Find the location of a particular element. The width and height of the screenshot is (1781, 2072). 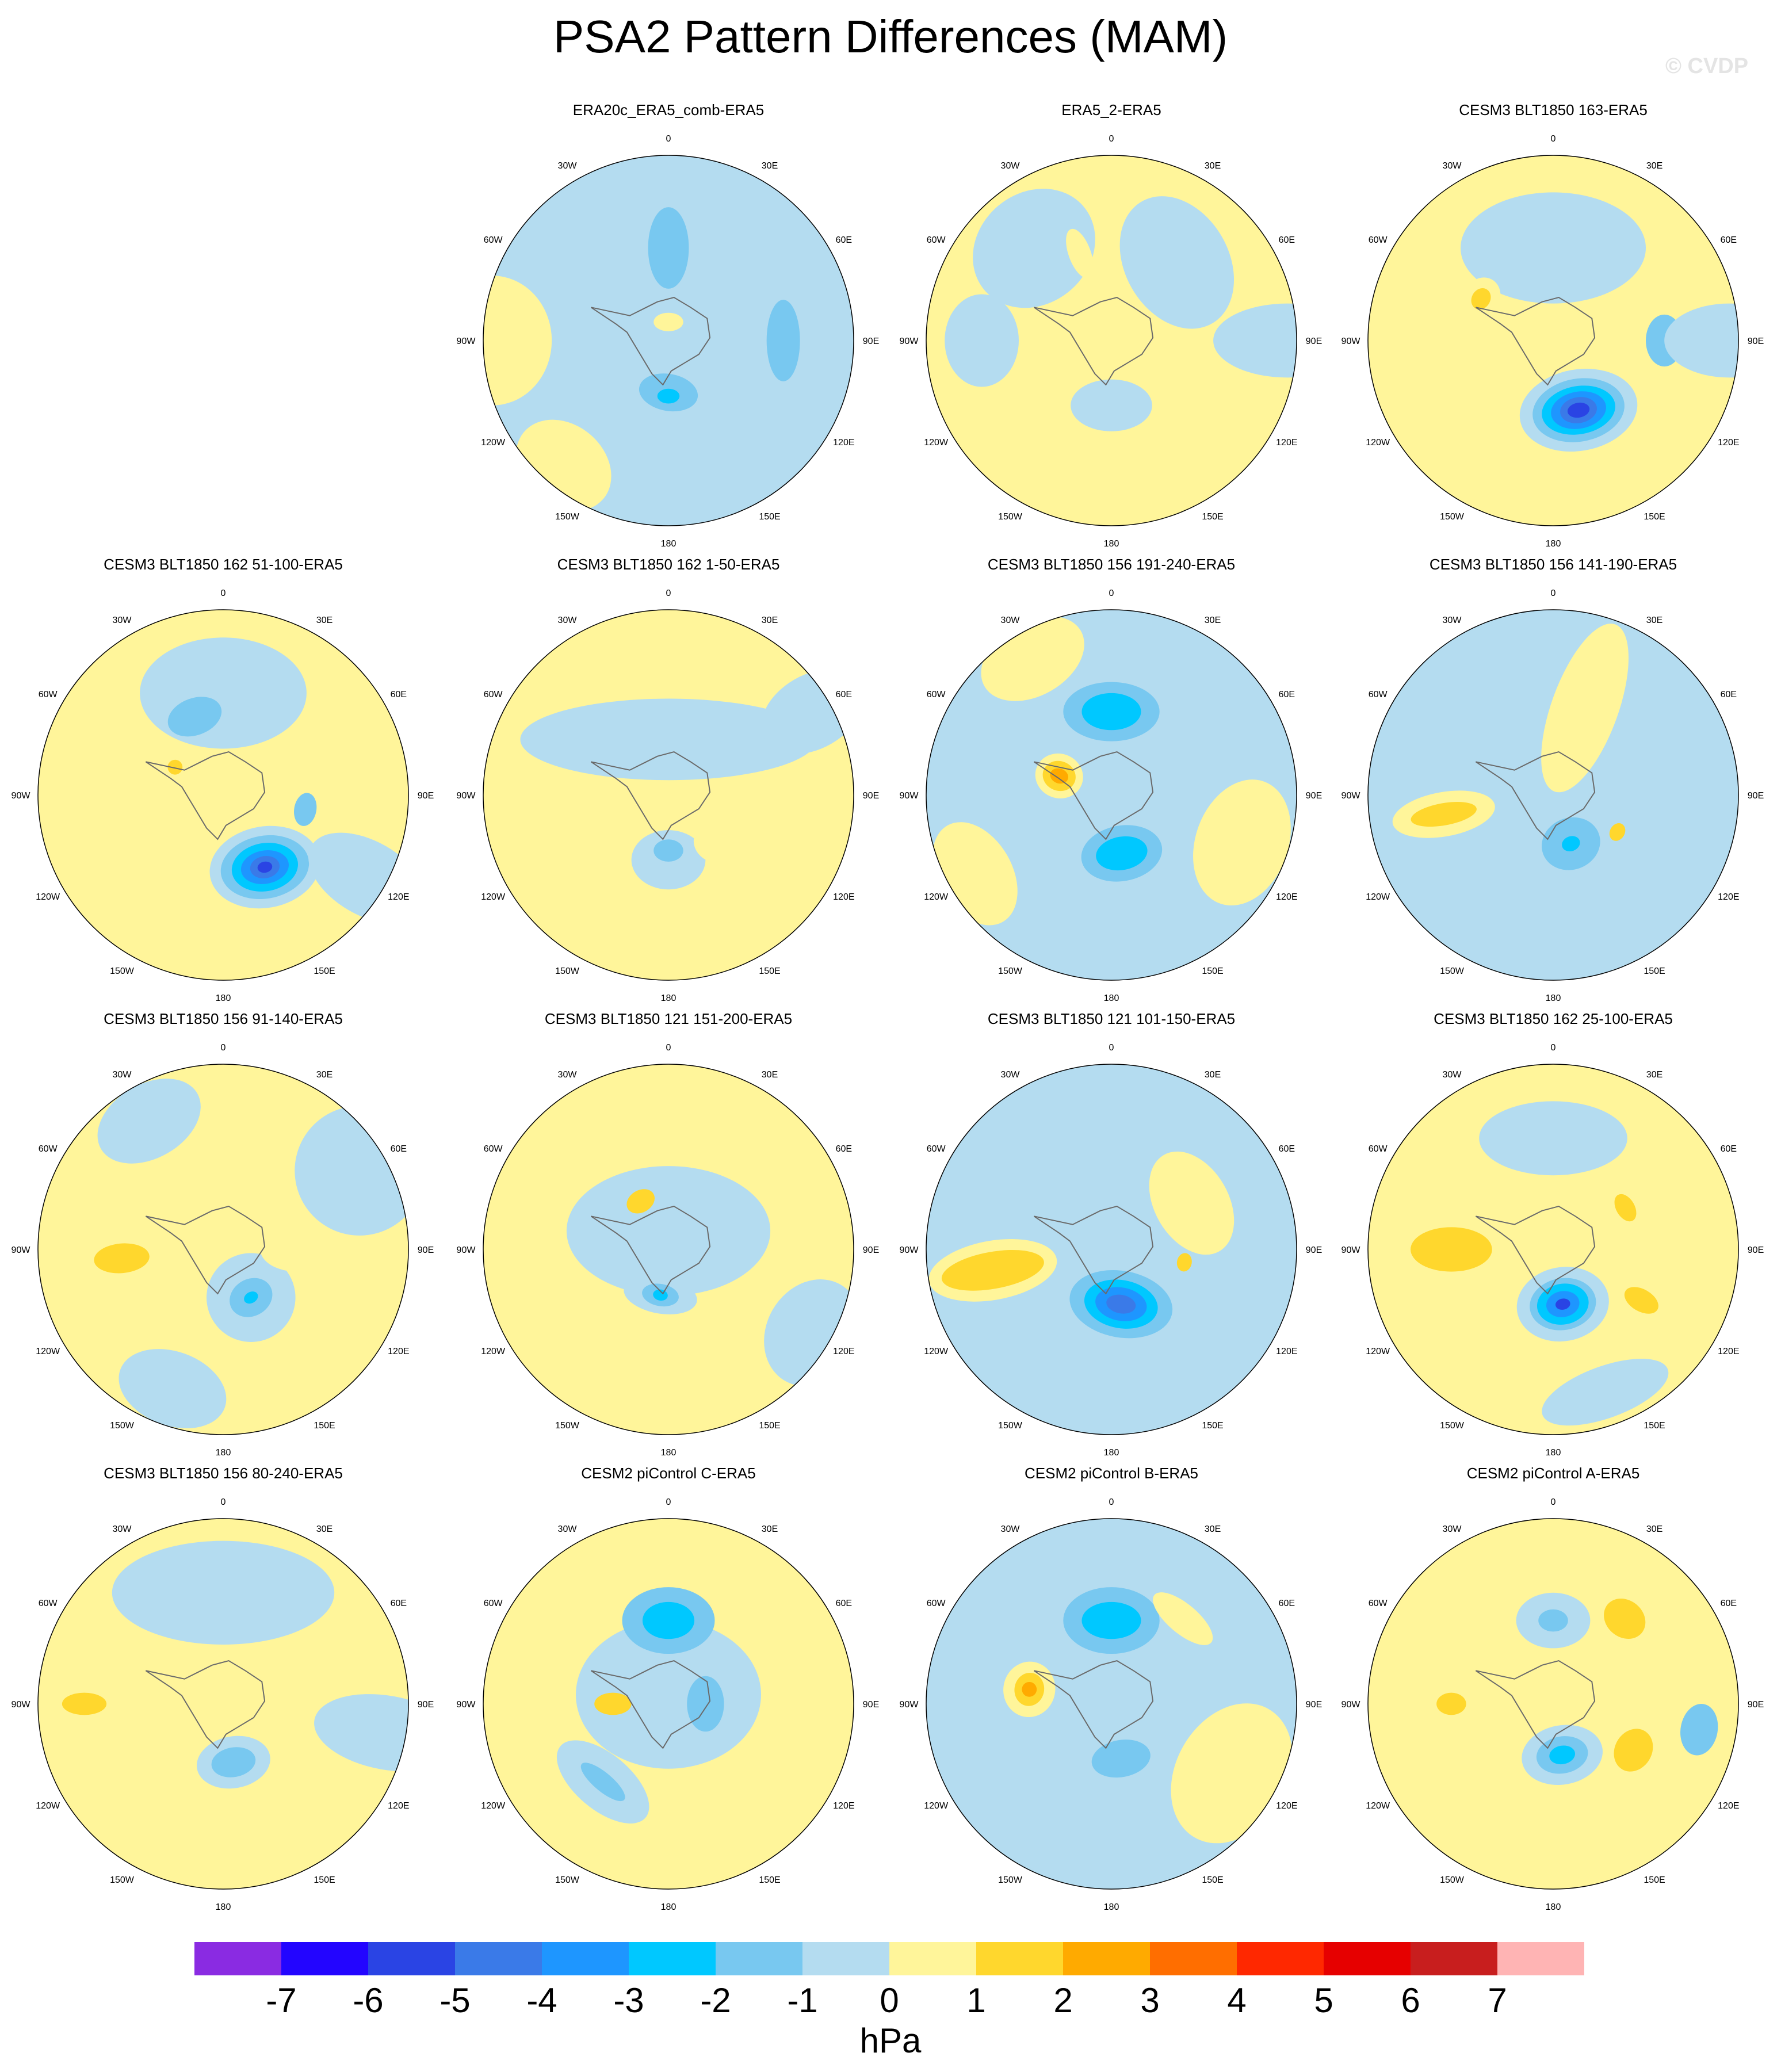

cvdp-watermark: © CVDP is located at coordinates (1707, 66).